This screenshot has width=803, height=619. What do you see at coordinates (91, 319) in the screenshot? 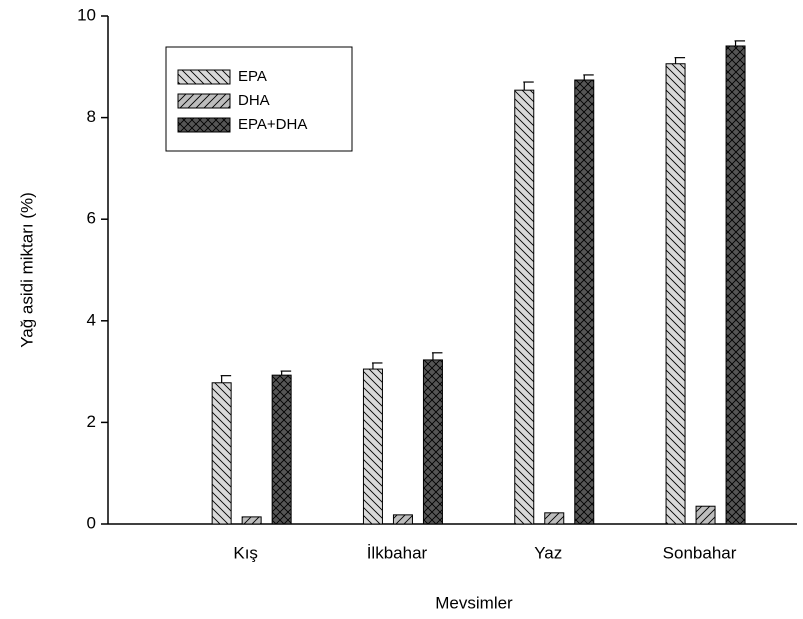
I see `y-tick-label: 4` at bounding box center [91, 319].